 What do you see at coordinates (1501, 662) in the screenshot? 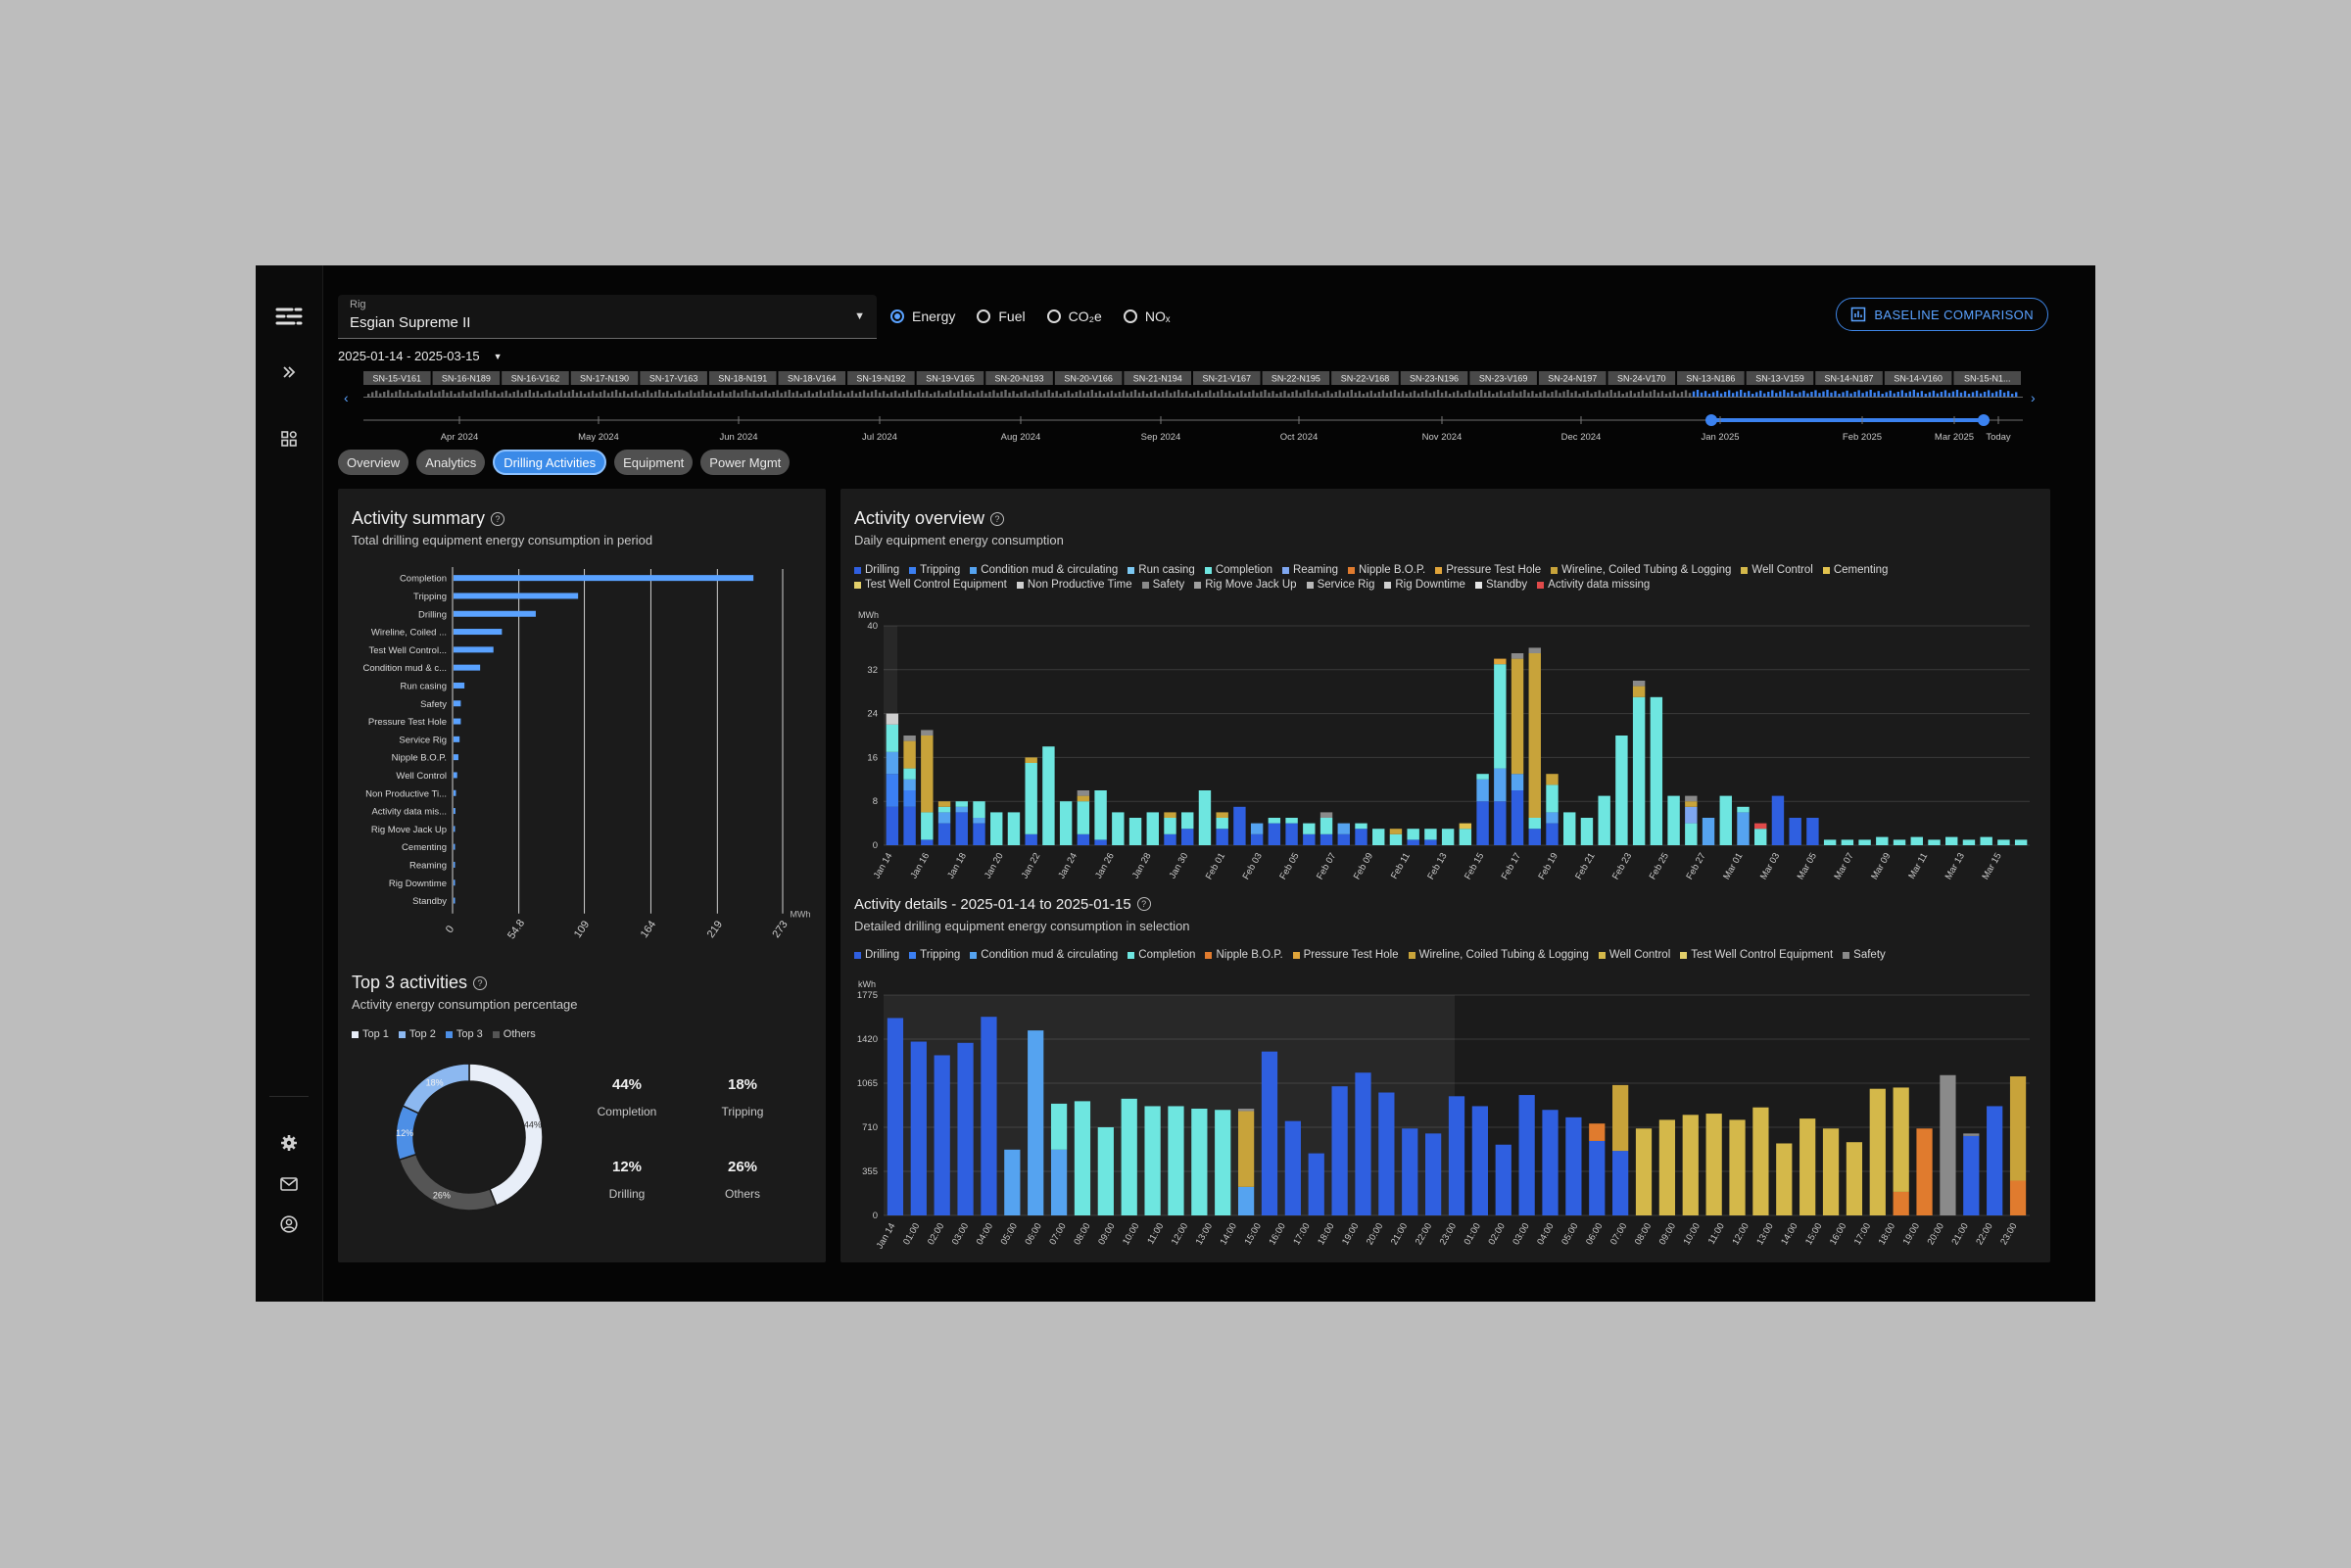
I see `bar-segment-pressure-test-hole` at bounding box center [1501, 662].